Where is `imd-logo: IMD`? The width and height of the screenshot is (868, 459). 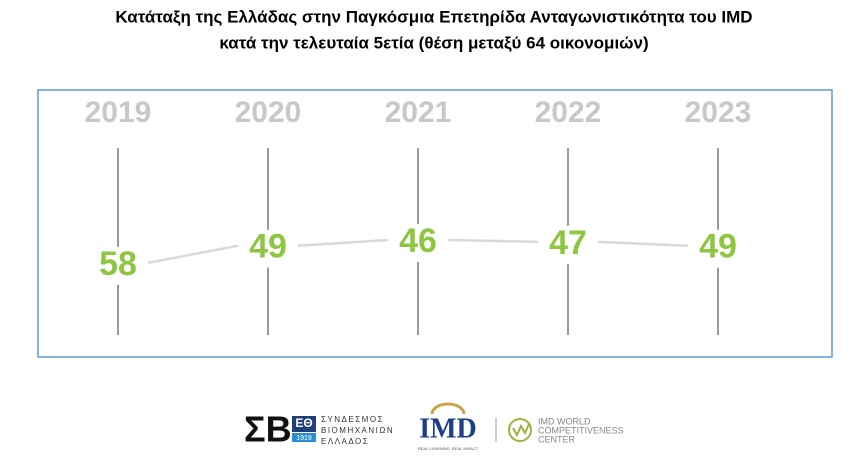
imd-logo: IMD is located at coordinates (448, 428).